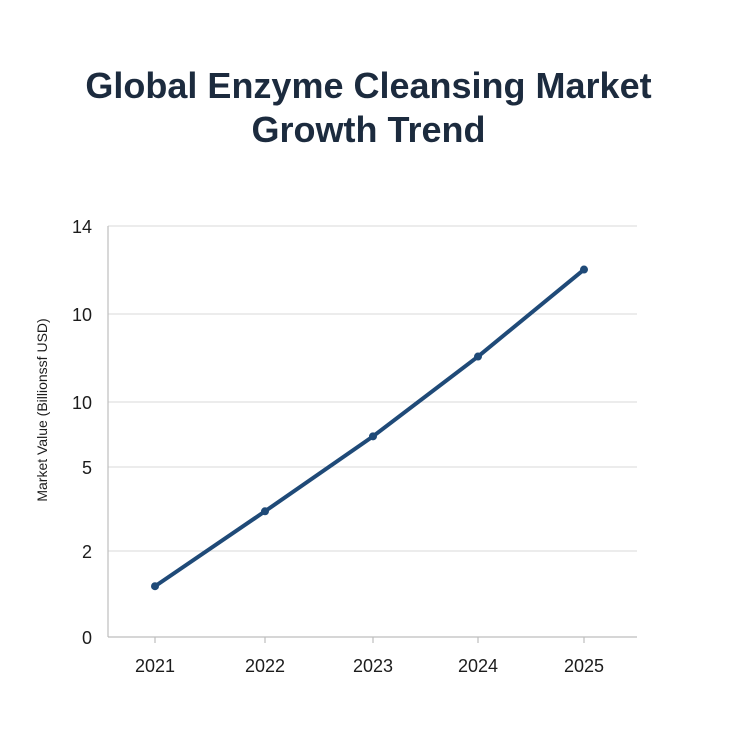 The image size is (737, 745). Describe the element at coordinates (82, 227) in the screenshot. I see `y-tick-label: 14` at that location.